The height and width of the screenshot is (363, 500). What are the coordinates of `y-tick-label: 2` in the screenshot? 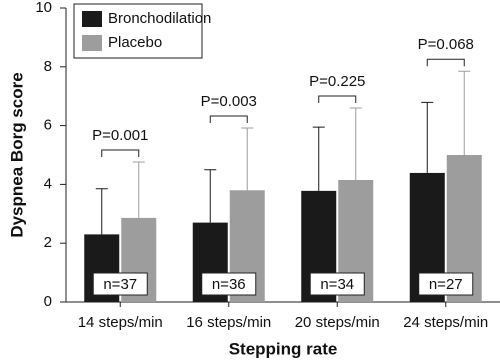 It's located at (48, 242).